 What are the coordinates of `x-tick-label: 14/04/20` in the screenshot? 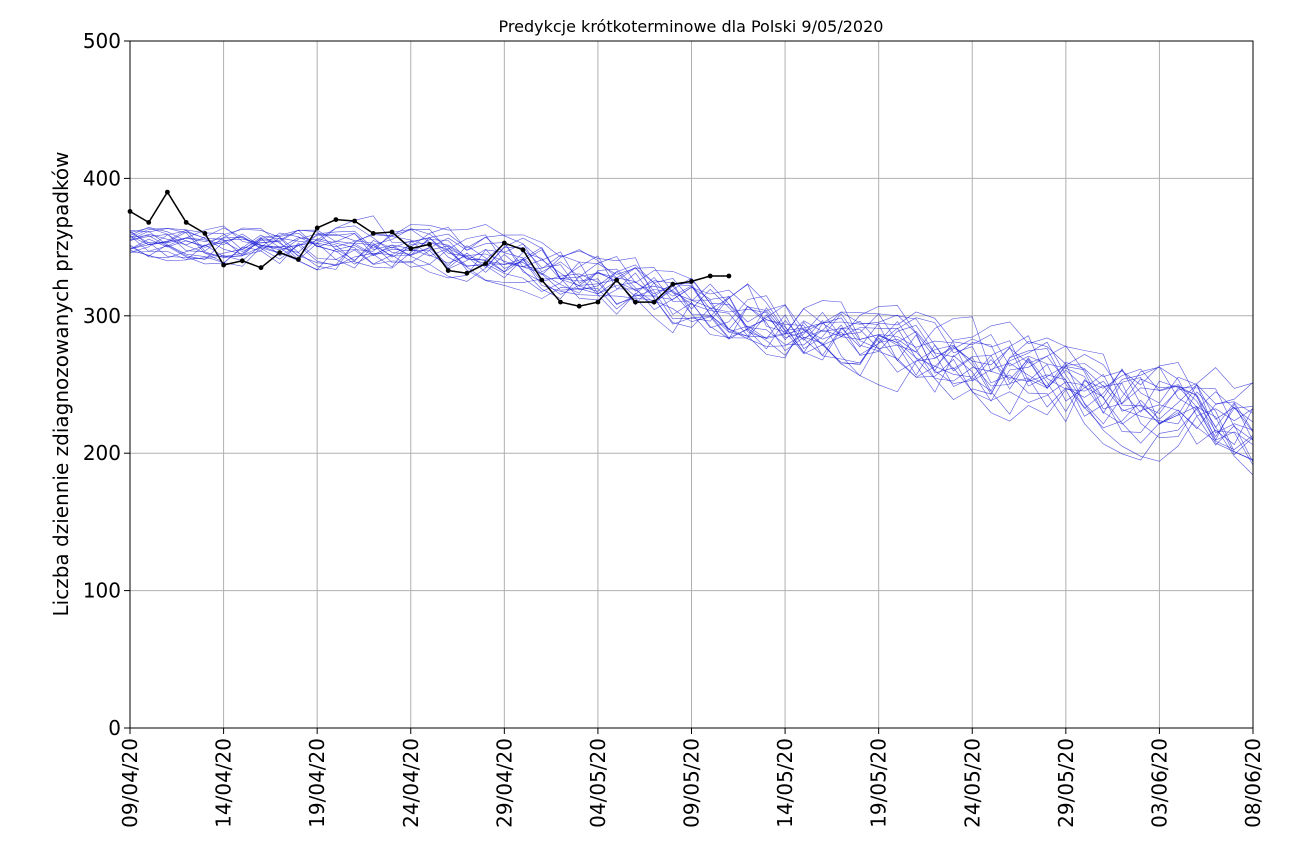 It's located at (224, 783).